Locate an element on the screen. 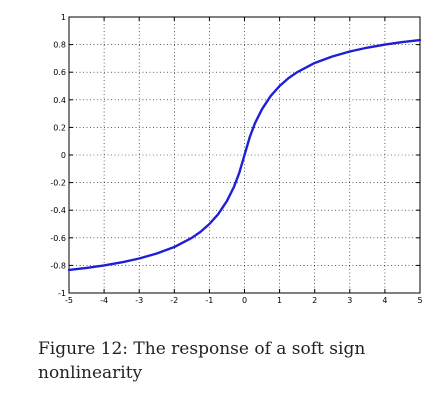 This screenshot has width=436, height=410. x-tick-label: 3 is located at coordinates (349, 300).